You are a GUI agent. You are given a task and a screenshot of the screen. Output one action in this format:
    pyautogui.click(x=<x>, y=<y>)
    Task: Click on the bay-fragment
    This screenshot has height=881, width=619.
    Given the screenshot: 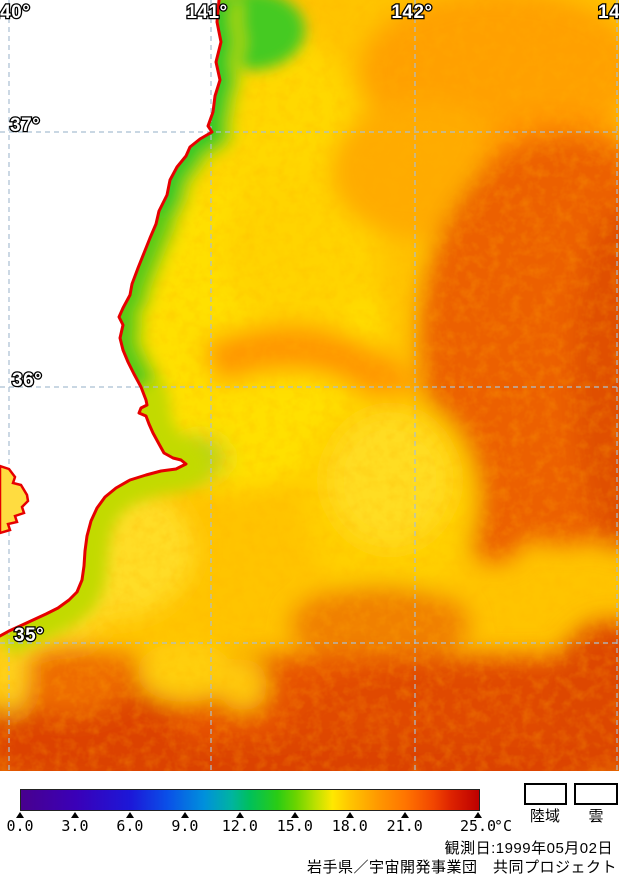 What is the action you would take?
    pyautogui.click(x=15, y=499)
    